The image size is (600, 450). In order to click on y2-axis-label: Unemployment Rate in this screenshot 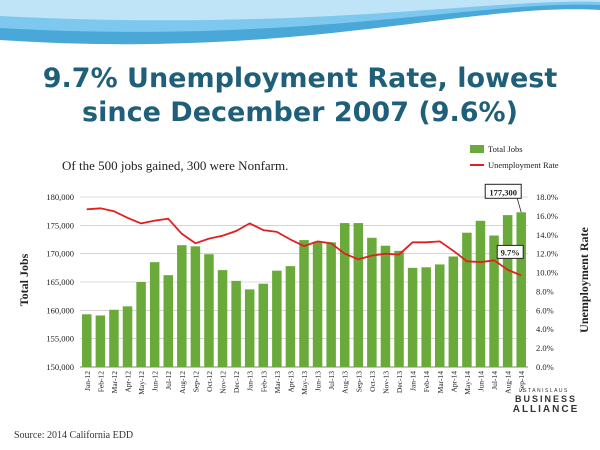, I will do `click(584, 280)`.